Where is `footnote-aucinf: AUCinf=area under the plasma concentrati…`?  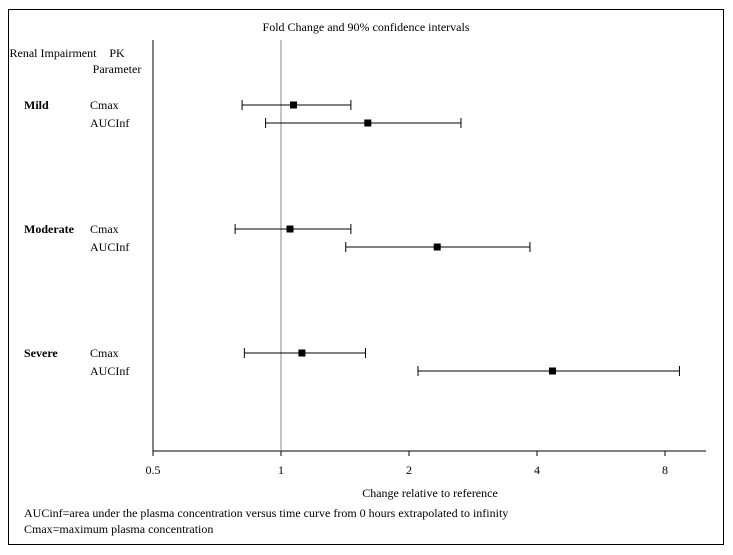 footnote-aucinf: AUCinf=area under the plasma concentrati… is located at coordinates (266, 513).